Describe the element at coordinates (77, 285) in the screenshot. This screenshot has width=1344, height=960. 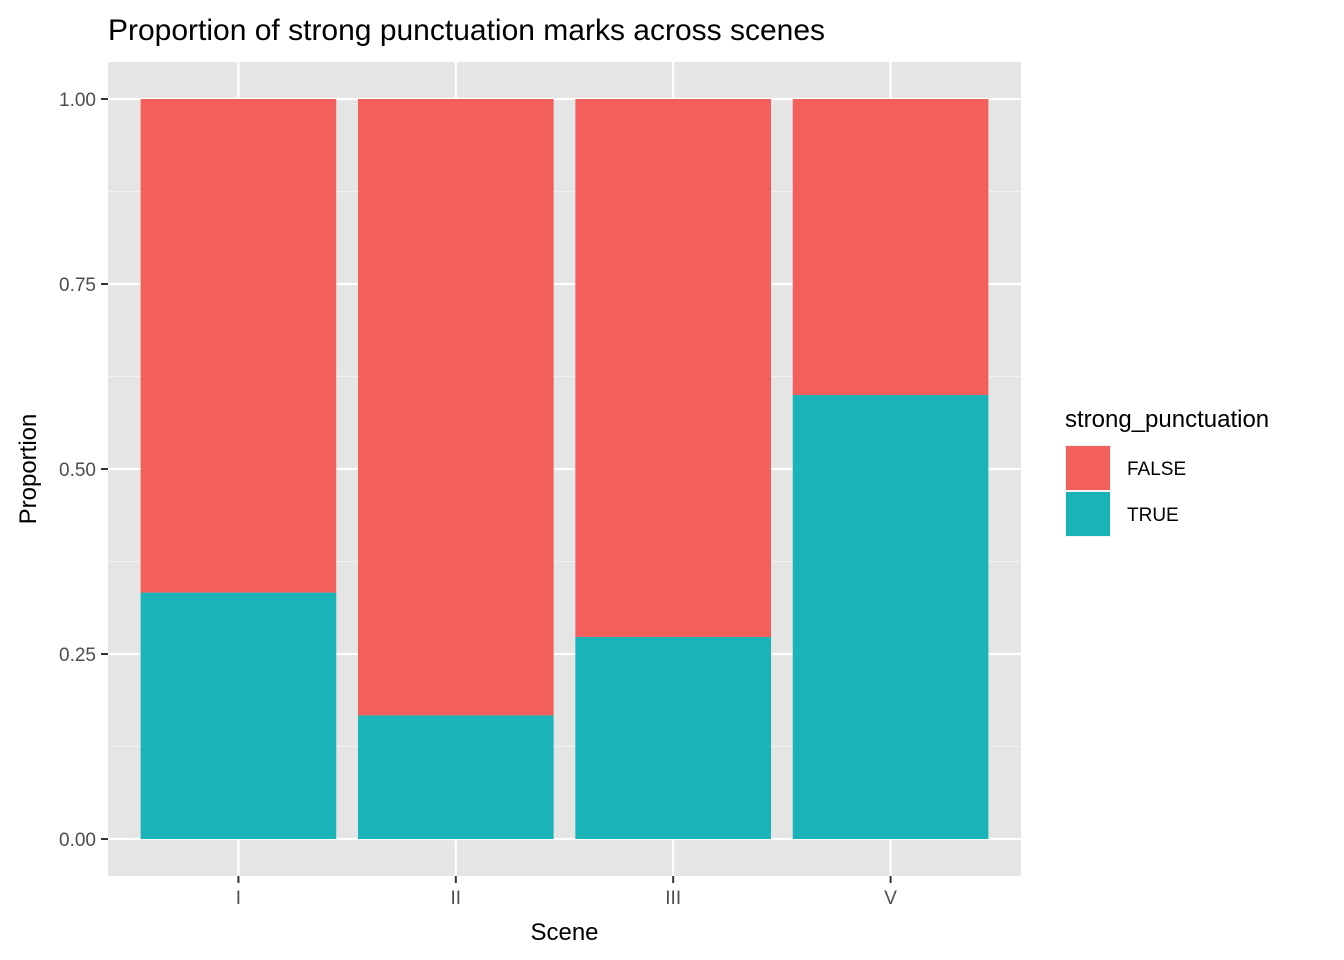
I see `y-tick-label: 0.75` at that location.